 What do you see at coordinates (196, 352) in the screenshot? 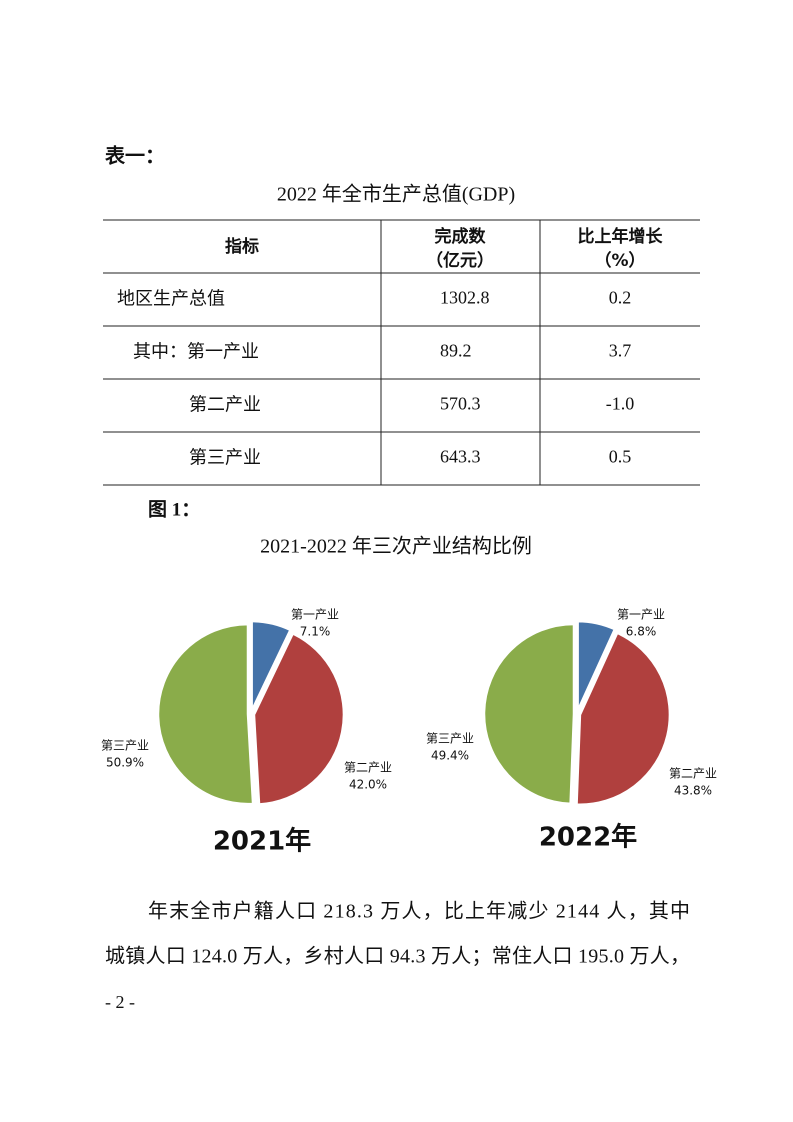
I see `table-cell: 其中：第一产业` at bounding box center [196, 352].